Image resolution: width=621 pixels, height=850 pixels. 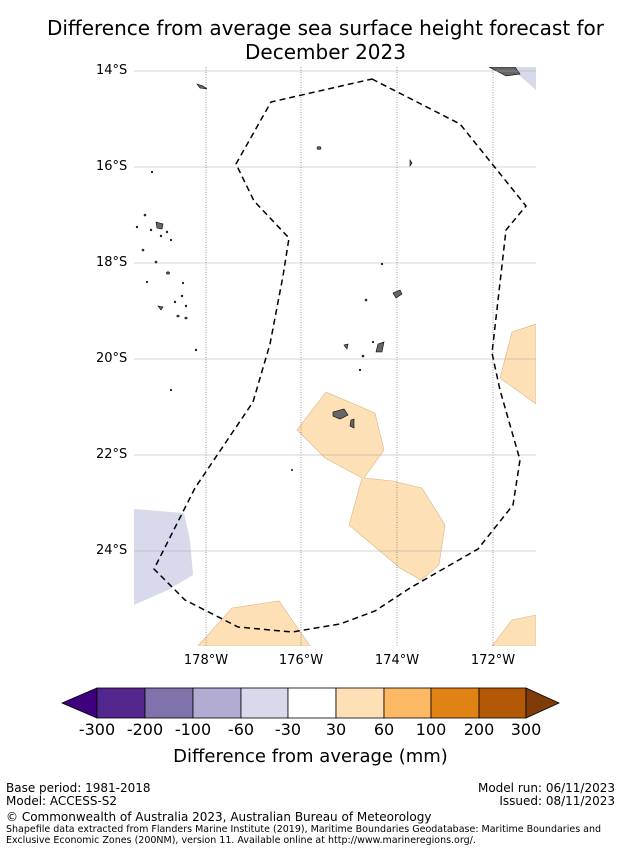 I want to click on lat-tick-label: 20°S, so click(x=112, y=358).